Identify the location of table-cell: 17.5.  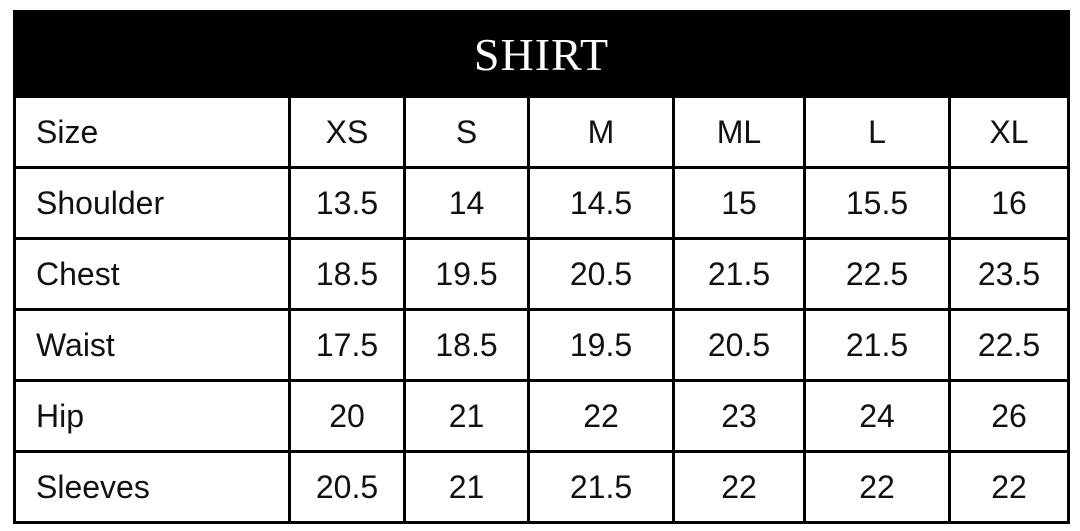
(347, 345).